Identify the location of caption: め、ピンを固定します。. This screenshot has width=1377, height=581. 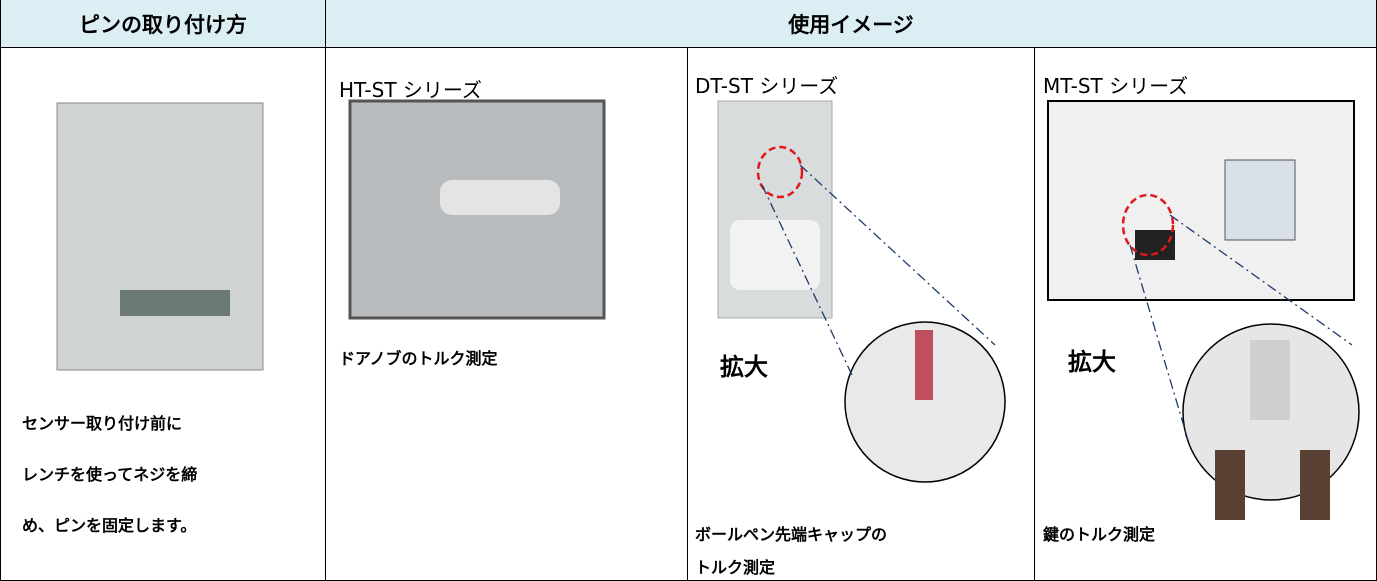
(109, 525).